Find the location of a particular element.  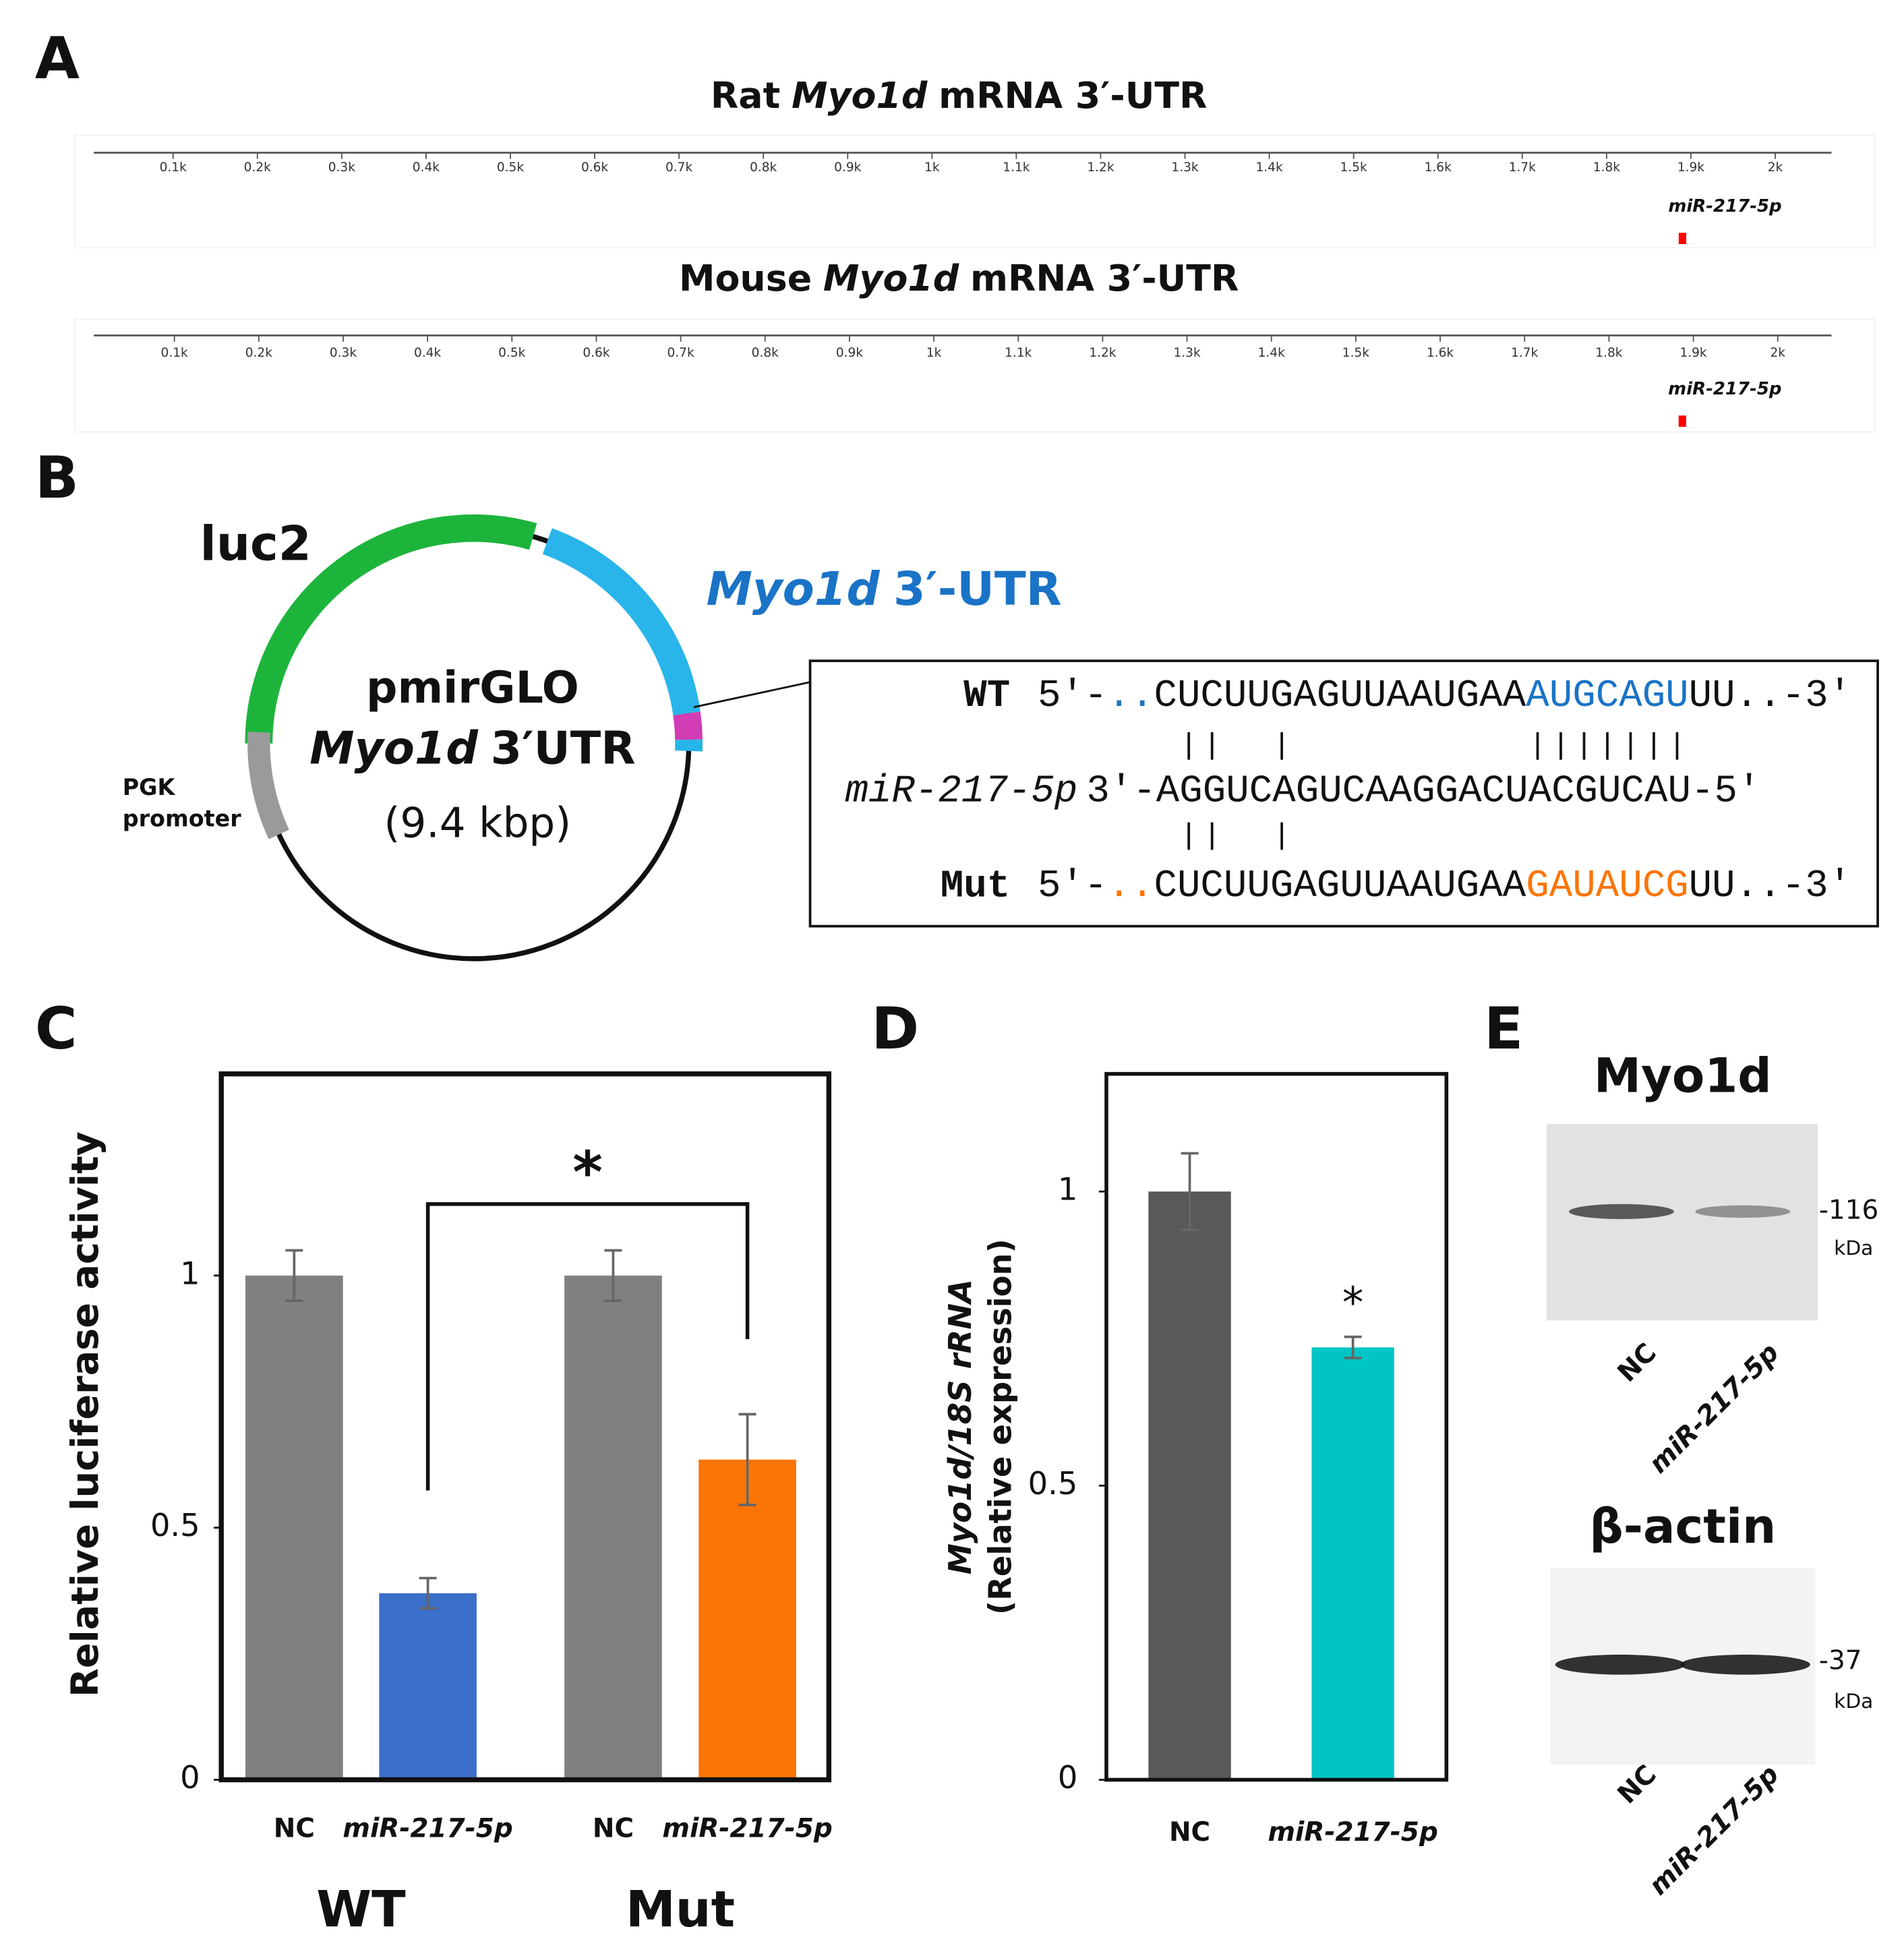

ruler-tick-label: 0.8k is located at coordinates (763, 168).